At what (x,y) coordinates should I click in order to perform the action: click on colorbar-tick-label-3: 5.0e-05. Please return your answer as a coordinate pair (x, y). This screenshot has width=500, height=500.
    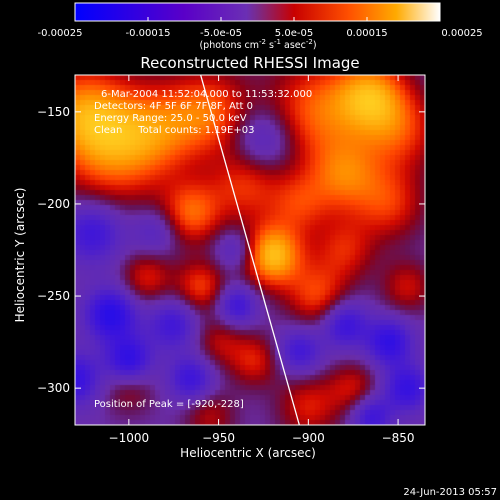
    Looking at the image, I should click on (294, 33).